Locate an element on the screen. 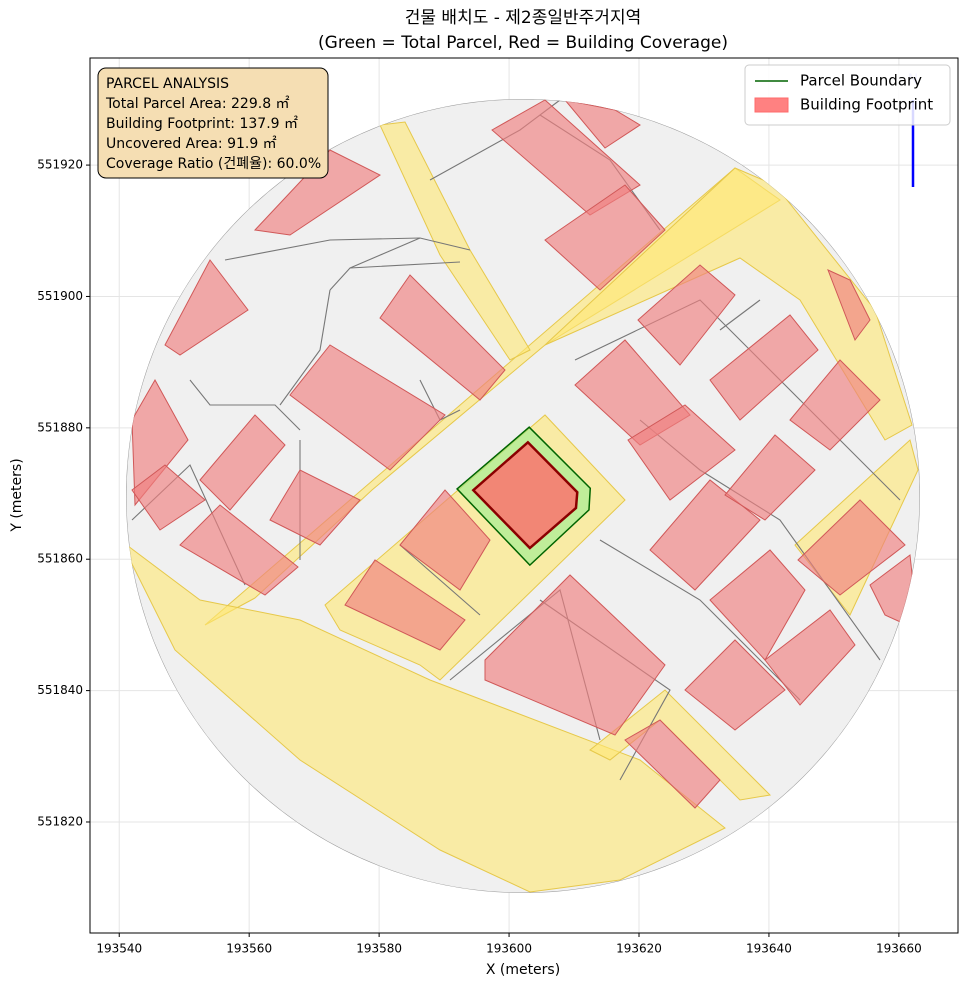  annotation-line: Building Footprint: 137.9 ㎡ is located at coordinates (202, 124).